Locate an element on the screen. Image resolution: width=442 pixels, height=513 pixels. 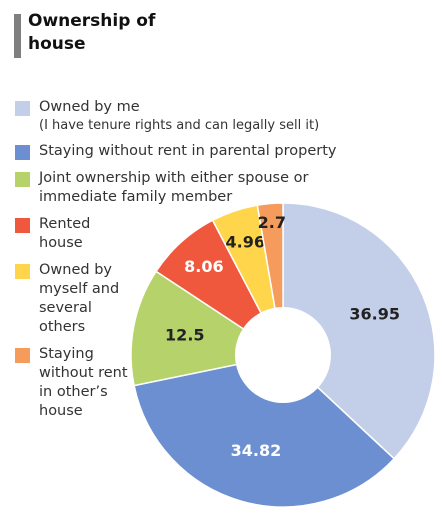
chart-title: Ownership of house is located at coordinates (92, 32).